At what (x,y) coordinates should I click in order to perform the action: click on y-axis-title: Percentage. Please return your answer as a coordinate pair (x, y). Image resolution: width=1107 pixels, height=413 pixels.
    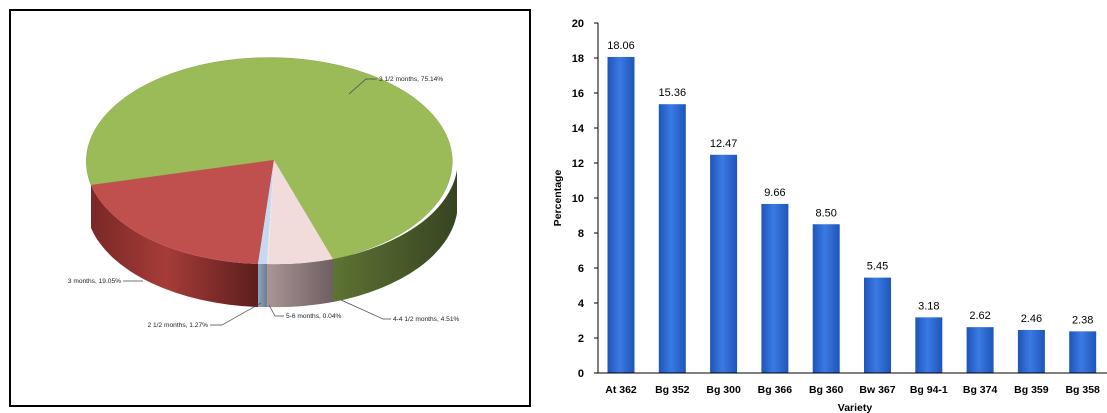
    Looking at the image, I should click on (558, 198).